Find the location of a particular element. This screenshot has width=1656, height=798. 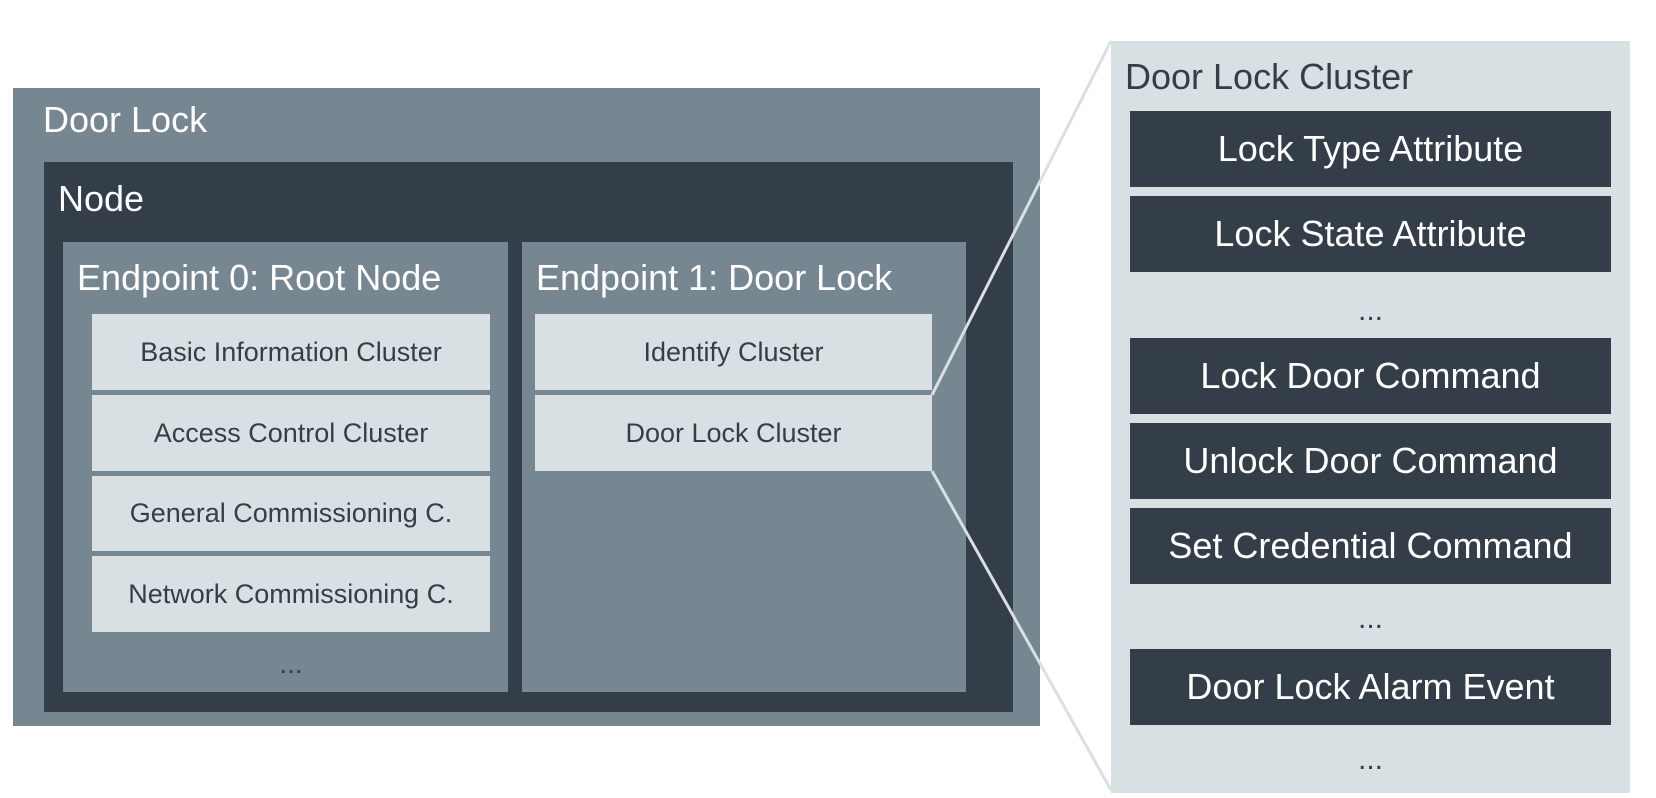

connector-bottom is located at coordinates (1021, 630).